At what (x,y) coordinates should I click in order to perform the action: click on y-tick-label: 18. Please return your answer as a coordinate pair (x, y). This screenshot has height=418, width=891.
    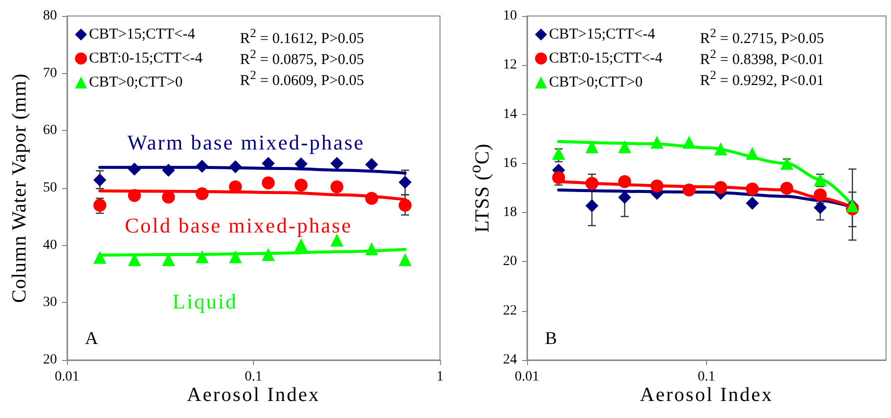
    Looking at the image, I should click on (510, 212).